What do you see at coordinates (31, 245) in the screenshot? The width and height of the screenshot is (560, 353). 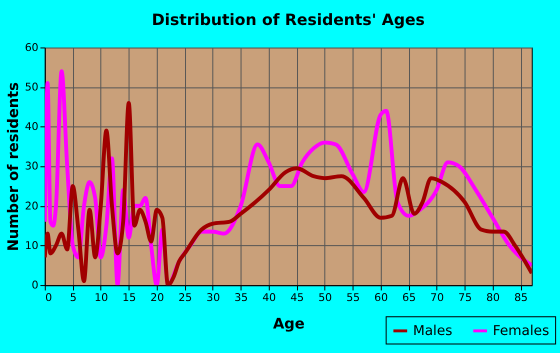 I see `y-tick-label: 10` at bounding box center [31, 245].